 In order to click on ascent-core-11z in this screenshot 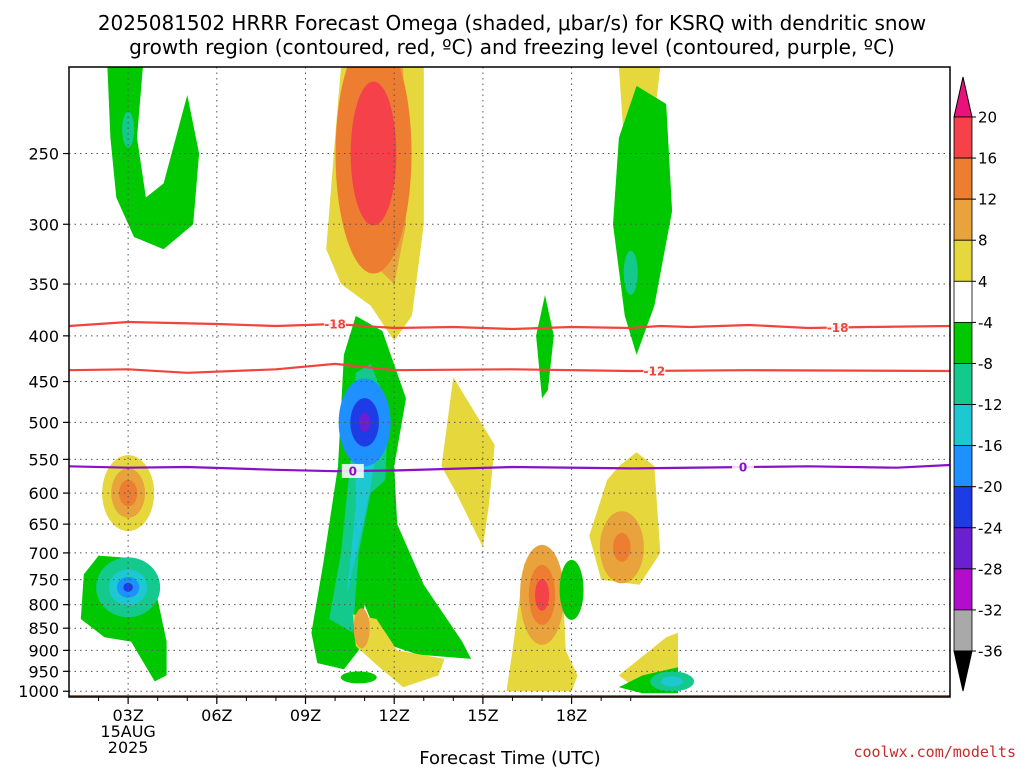, I will do `click(364, 422)`.